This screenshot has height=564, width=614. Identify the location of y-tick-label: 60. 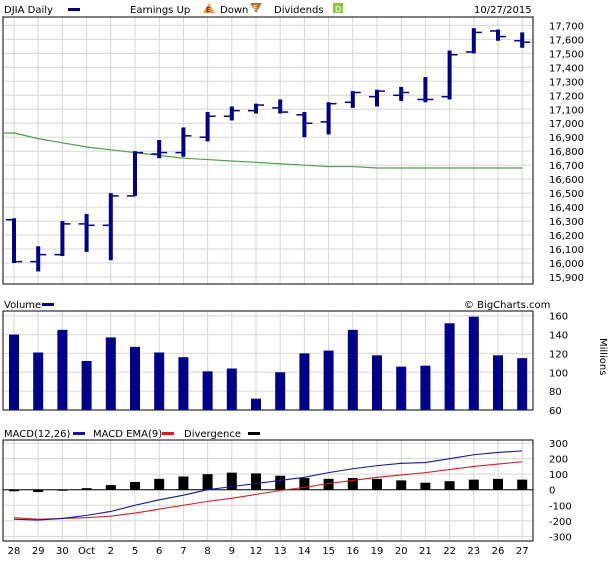
(555, 411).